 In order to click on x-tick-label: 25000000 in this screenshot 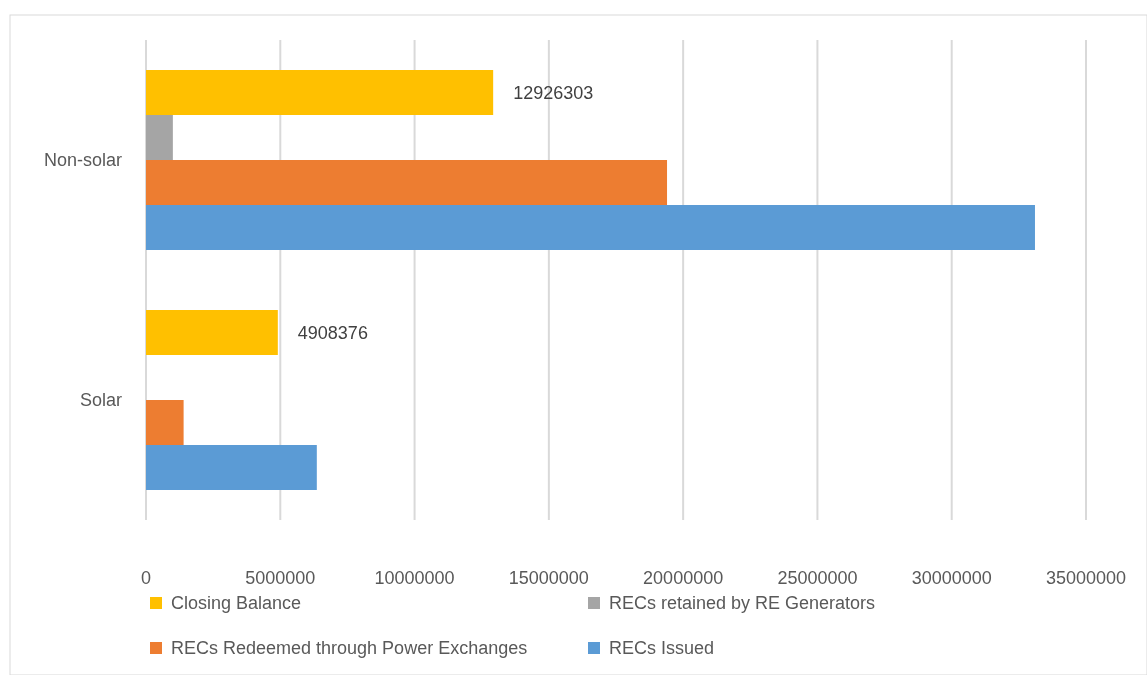, I will do `click(817, 578)`.